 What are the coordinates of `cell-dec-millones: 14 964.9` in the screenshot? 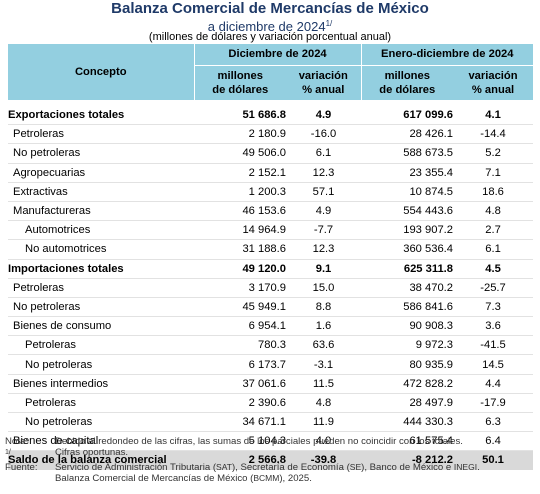 It's located at (264, 230).